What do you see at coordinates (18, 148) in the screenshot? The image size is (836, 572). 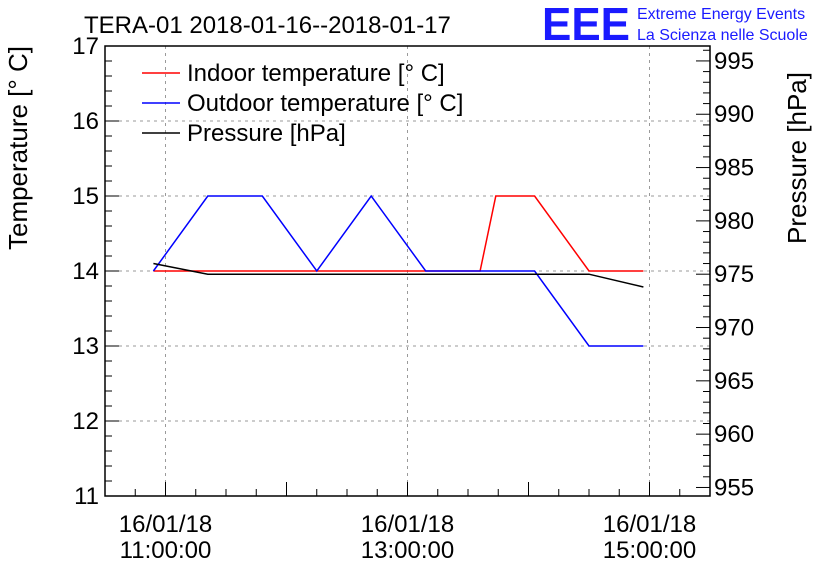 I see `y-axis-left-label: Temperature [° C]` at bounding box center [18, 148].